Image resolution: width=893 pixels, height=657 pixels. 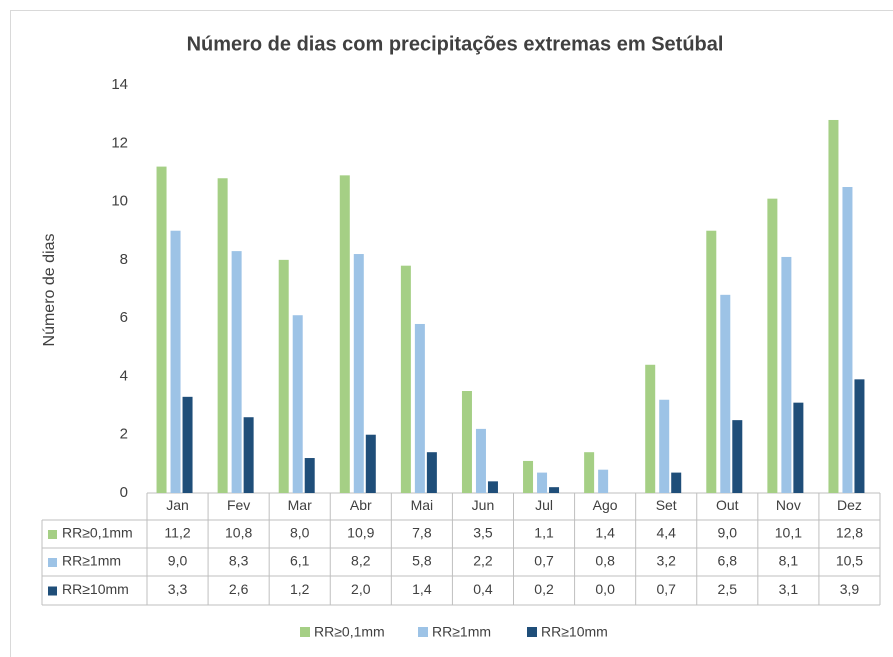 What do you see at coordinates (666, 505) in the screenshot?
I see `x-tick-label: Set` at bounding box center [666, 505].